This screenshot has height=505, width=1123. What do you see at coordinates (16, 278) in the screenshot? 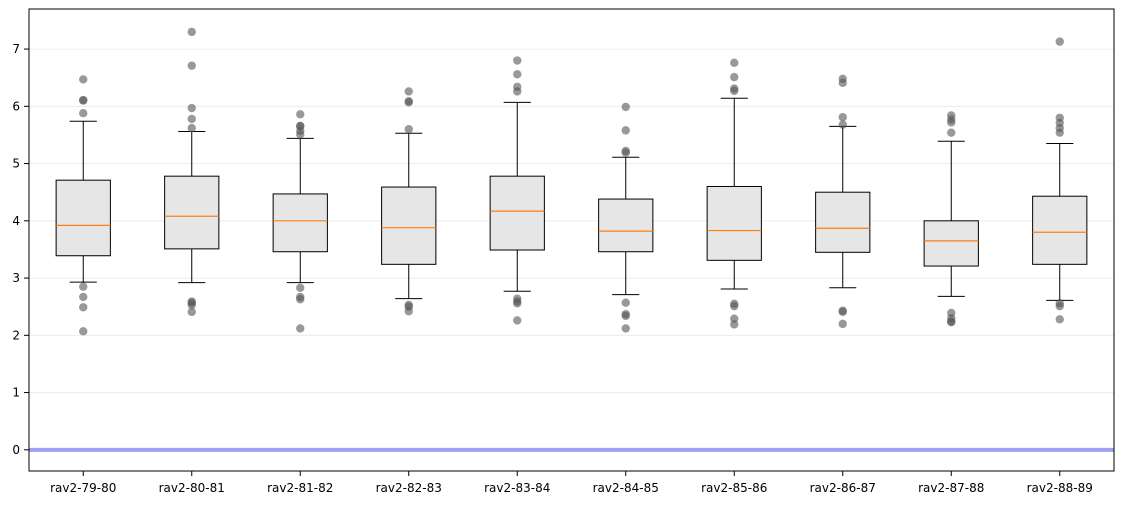
I see `y-tick-label: 3` at bounding box center [16, 278].